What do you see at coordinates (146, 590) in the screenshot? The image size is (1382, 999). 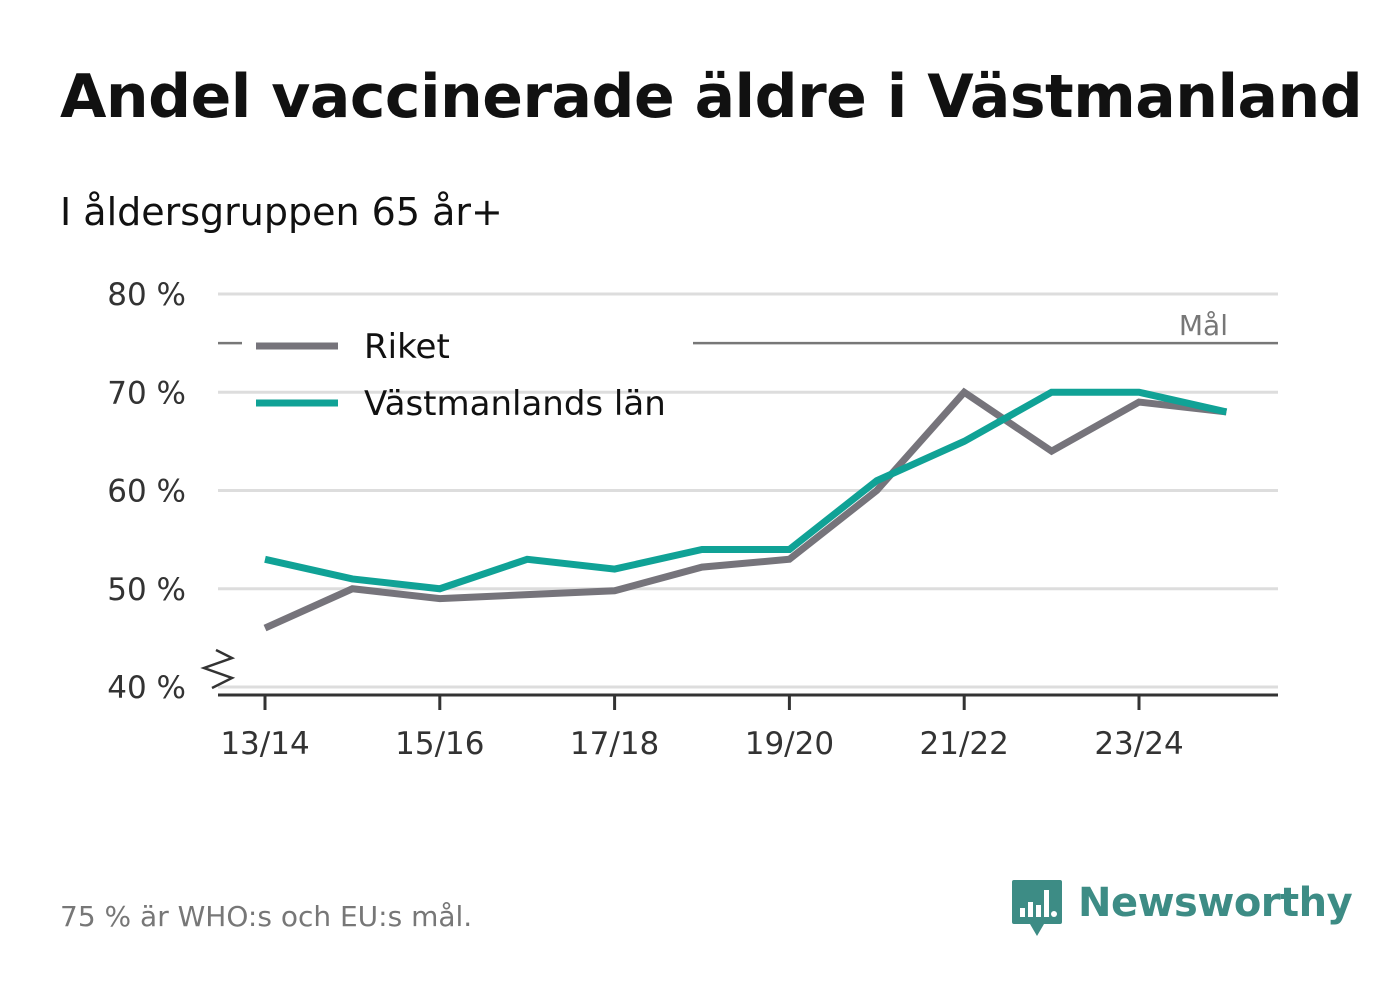 I see `y-tick-label: 50 %` at bounding box center [146, 590].